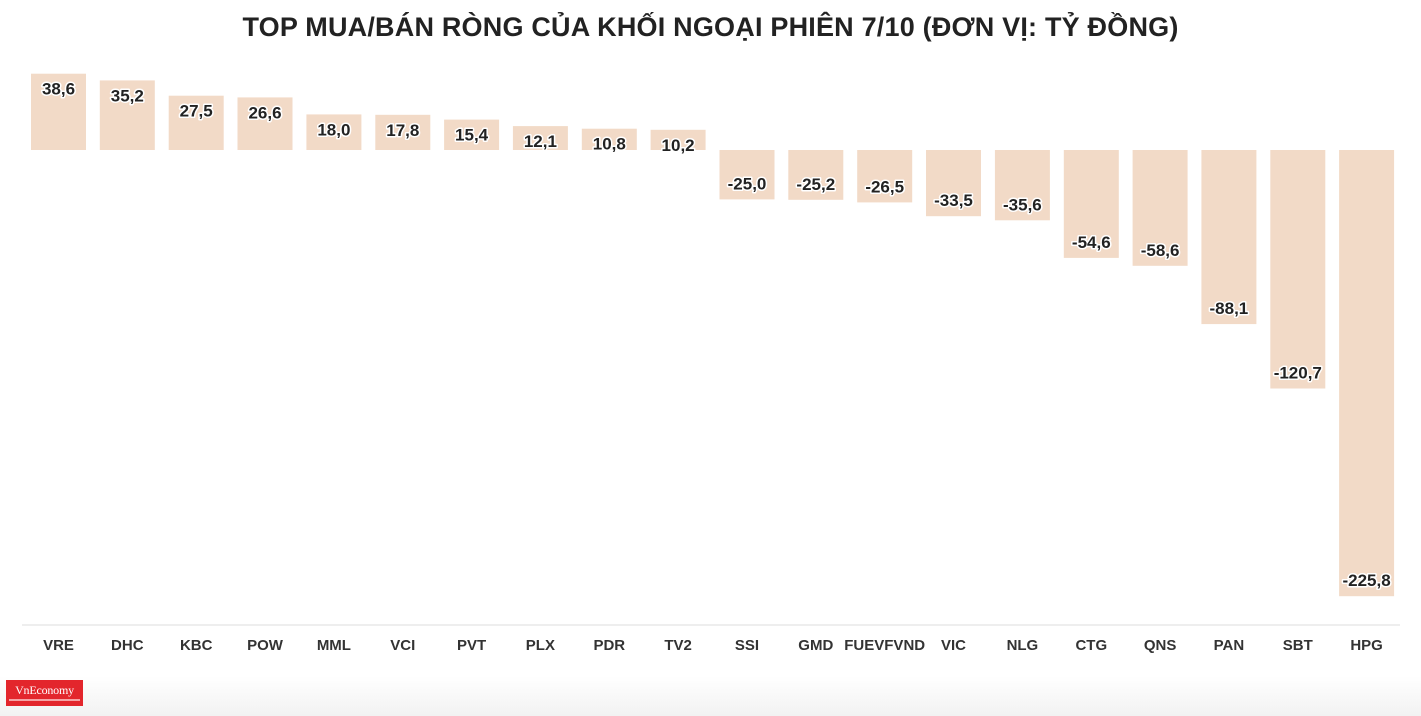 The width and height of the screenshot is (1421, 716). Describe the element at coordinates (334, 645) in the screenshot. I see `category-label-mml: MML` at that location.